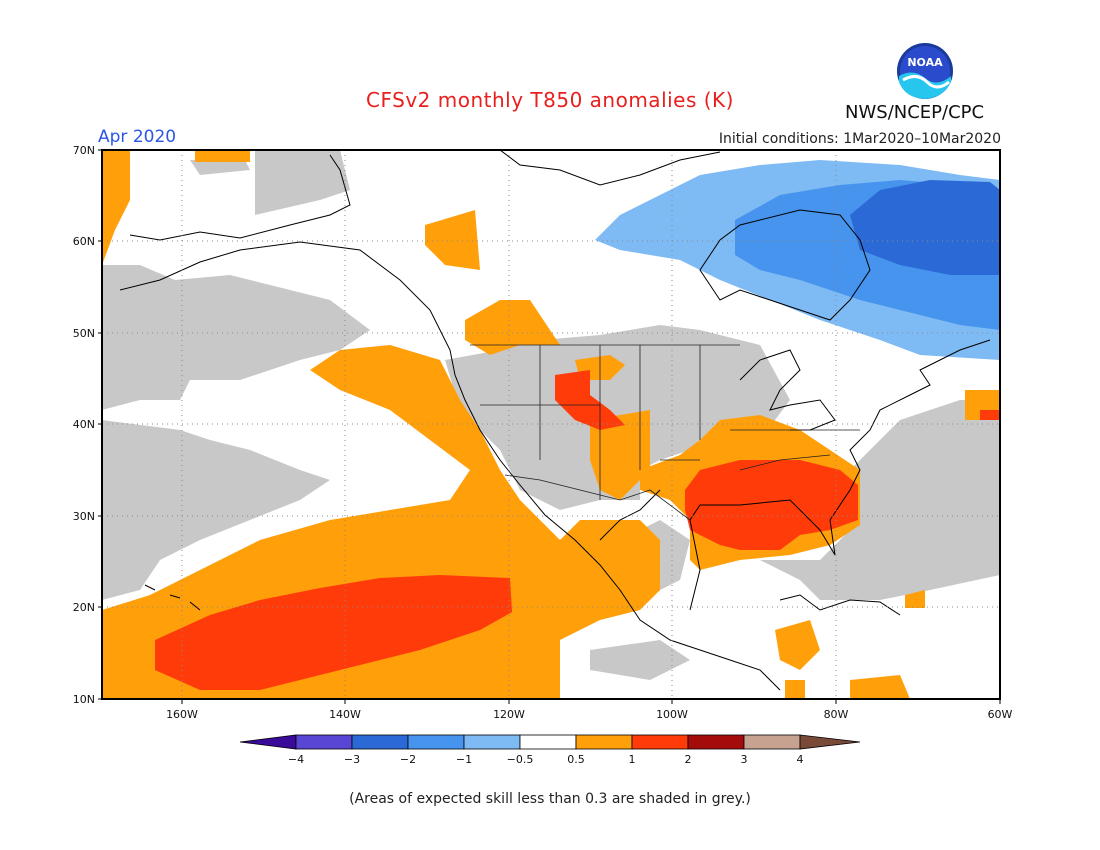  Describe the element at coordinates (84, 241) in the screenshot. I see `lat-label-60n: 60N` at that location.